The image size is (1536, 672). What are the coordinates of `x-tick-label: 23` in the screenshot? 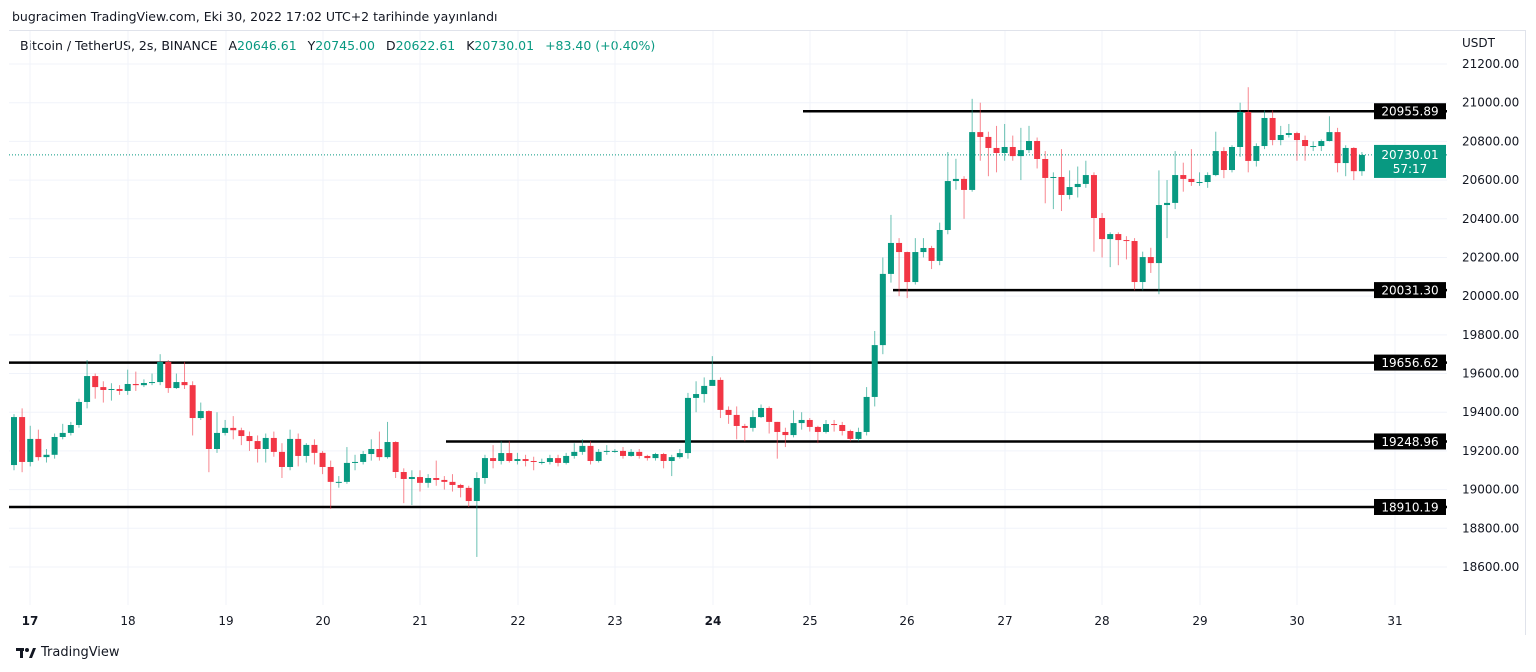 It's located at (614, 621).